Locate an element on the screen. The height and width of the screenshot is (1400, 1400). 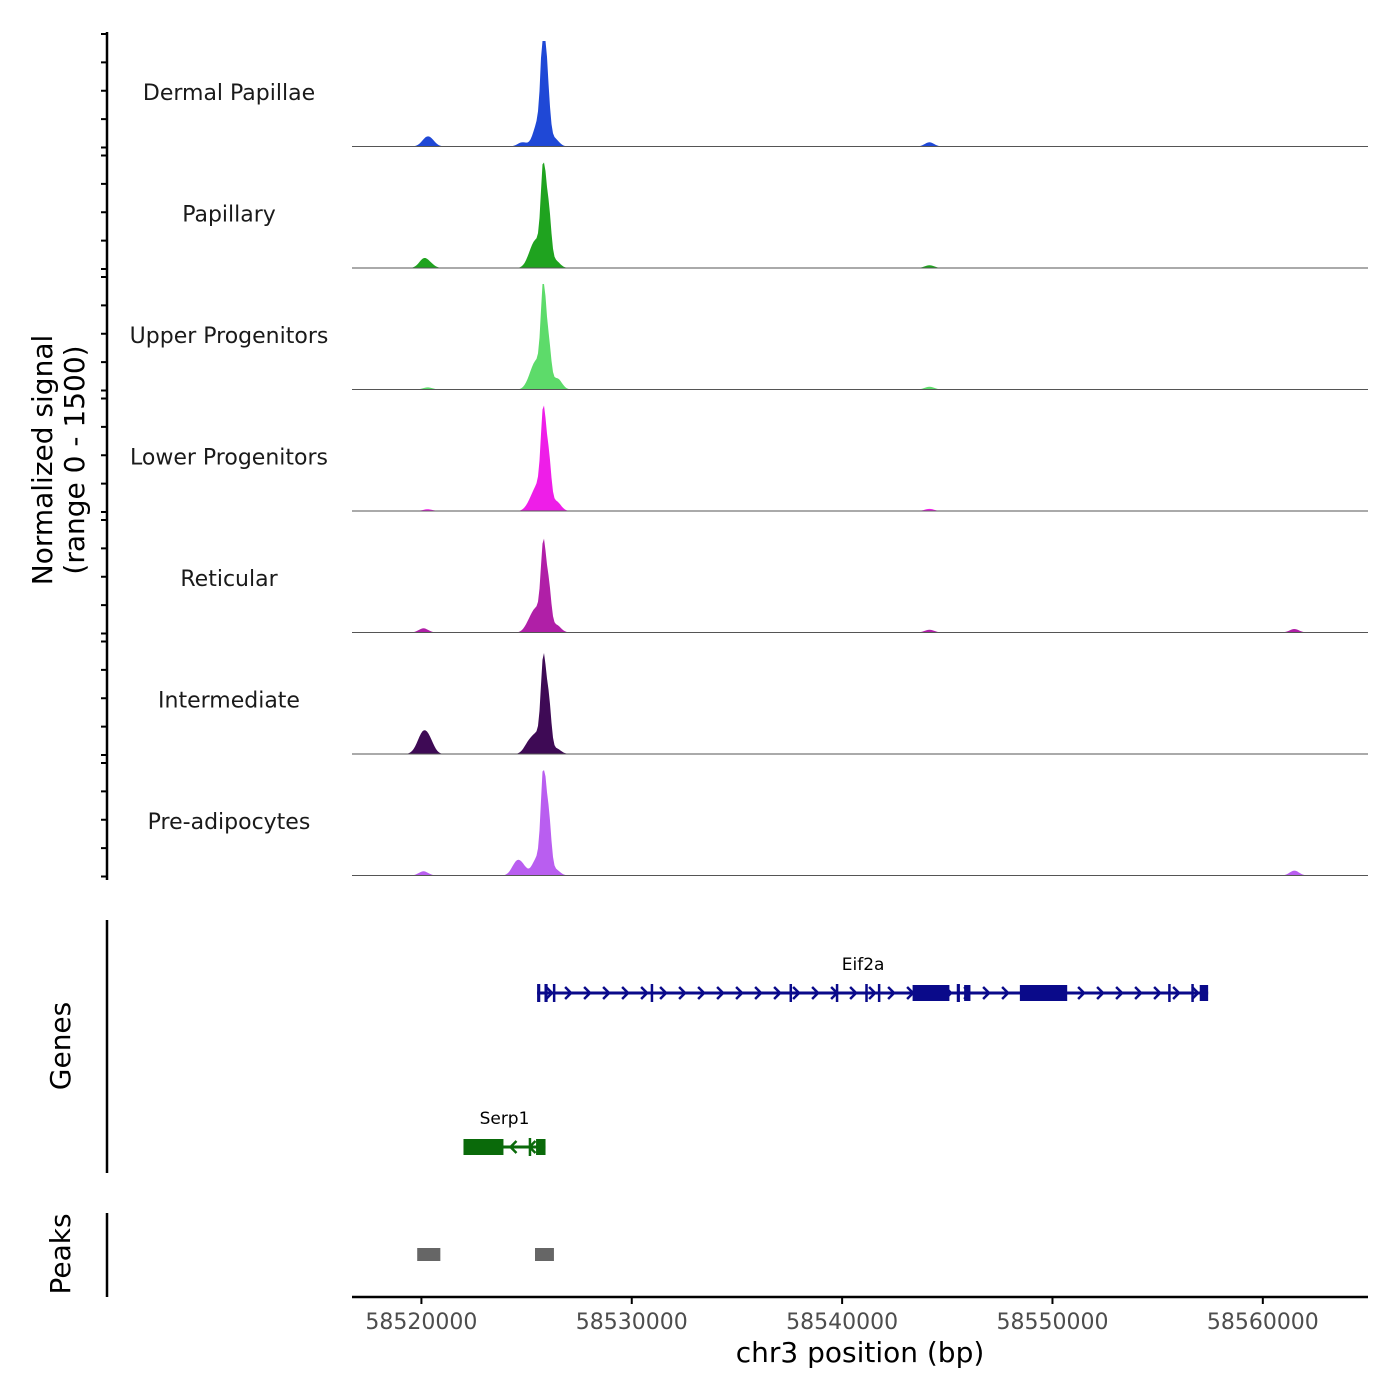
y-axis-title-line2: (range 0 - 1500) is located at coordinates (74, 459).